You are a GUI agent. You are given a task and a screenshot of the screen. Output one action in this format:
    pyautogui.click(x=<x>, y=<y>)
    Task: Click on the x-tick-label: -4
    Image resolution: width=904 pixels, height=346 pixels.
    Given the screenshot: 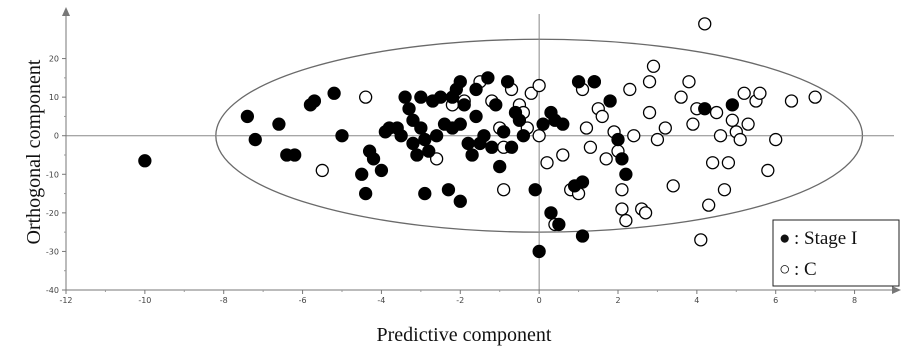 What is the action you would take?
    pyautogui.click(x=381, y=300)
    